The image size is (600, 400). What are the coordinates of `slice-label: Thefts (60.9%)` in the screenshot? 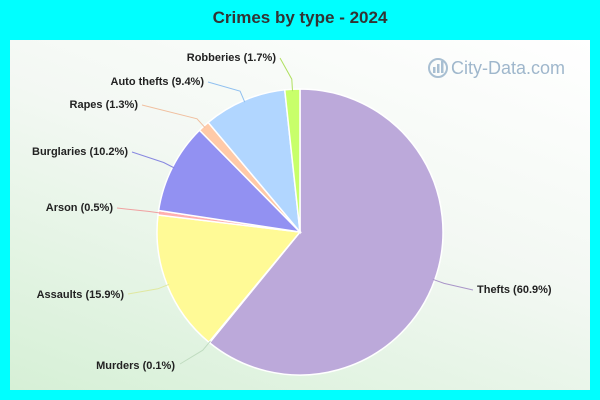 It's located at (514, 290).